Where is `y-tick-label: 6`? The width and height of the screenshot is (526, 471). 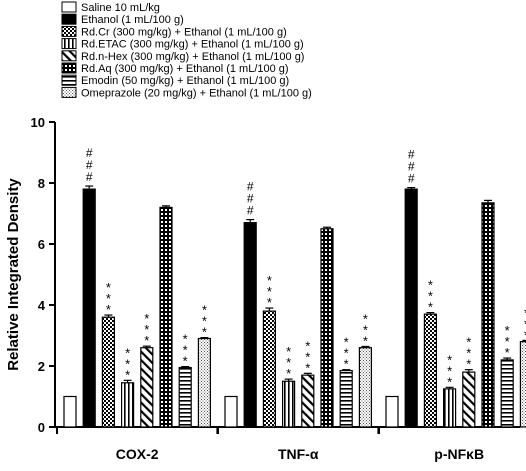
y-tick-label: 6 is located at coordinates (41, 244).